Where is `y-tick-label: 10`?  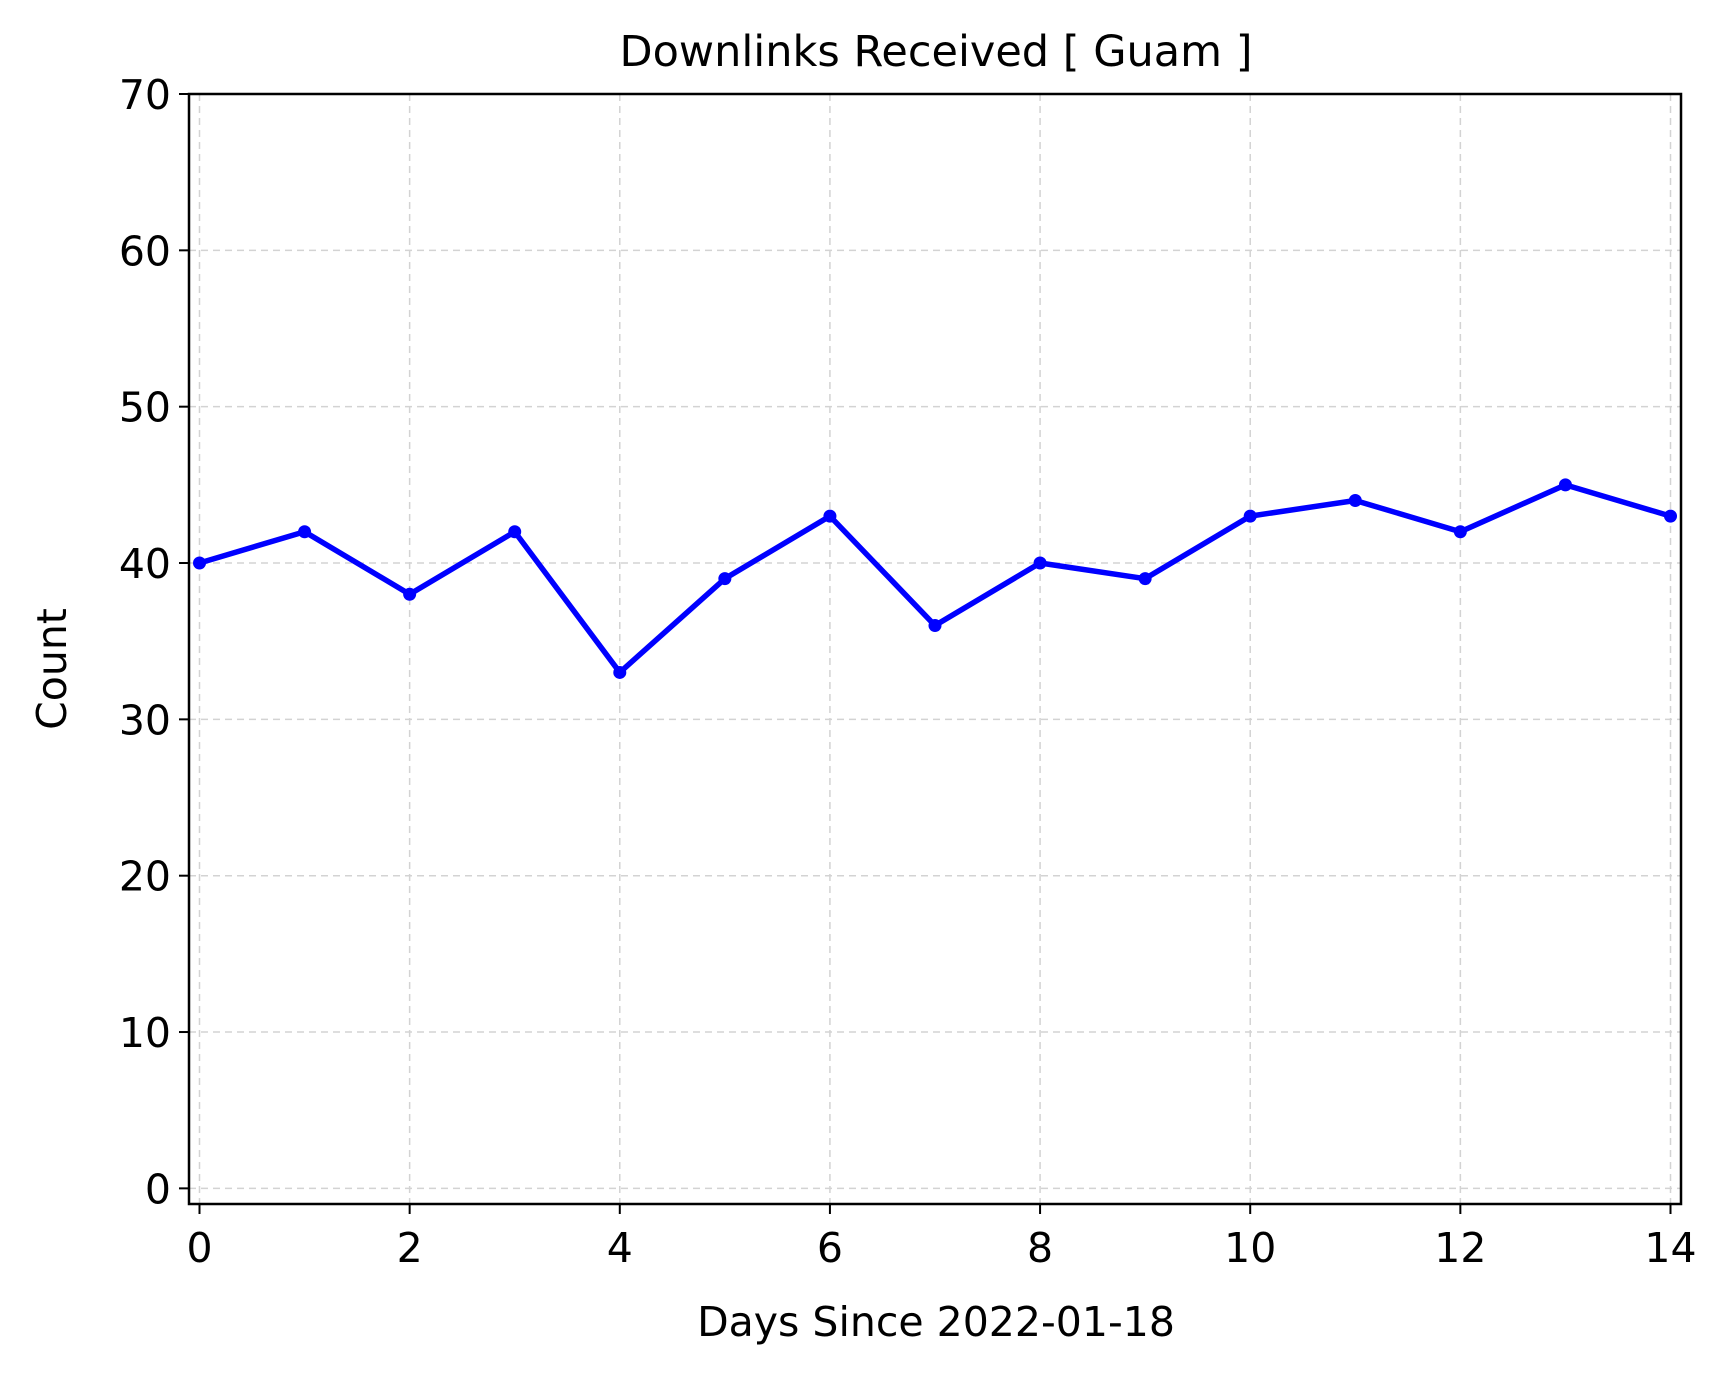 y-tick-label: 10 is located at coordinates (145, 1033).